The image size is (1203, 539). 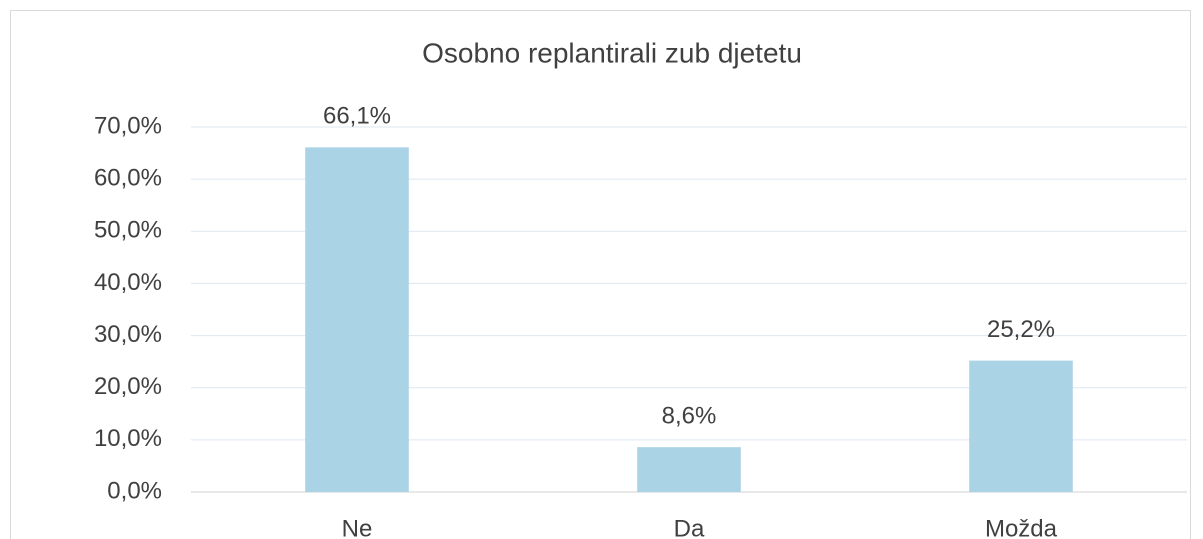 What do you see at coordinates (128, 177) in the screenshot?
I see `y-tick-label: 60,0%` at bounding box center [128, 177].